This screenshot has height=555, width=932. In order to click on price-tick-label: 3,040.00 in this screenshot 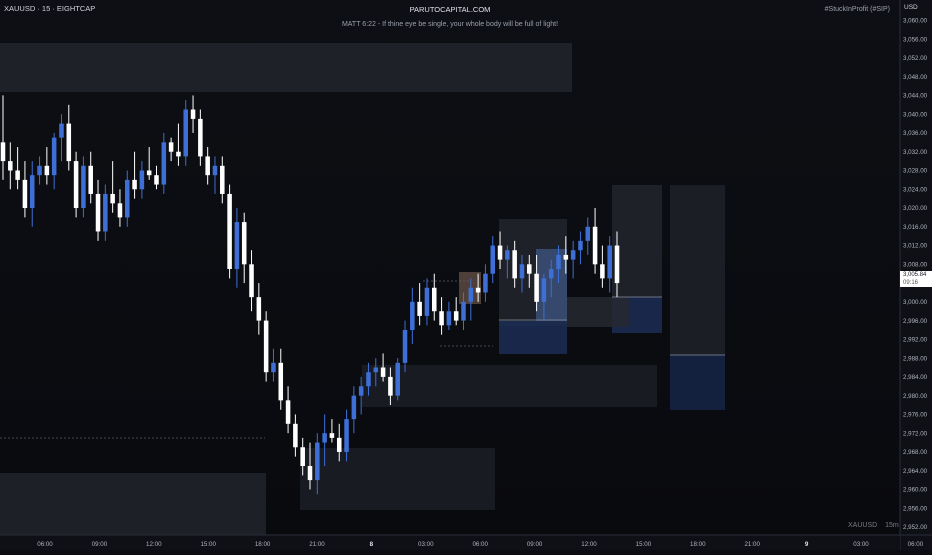, I will do `click(915, 114)`.